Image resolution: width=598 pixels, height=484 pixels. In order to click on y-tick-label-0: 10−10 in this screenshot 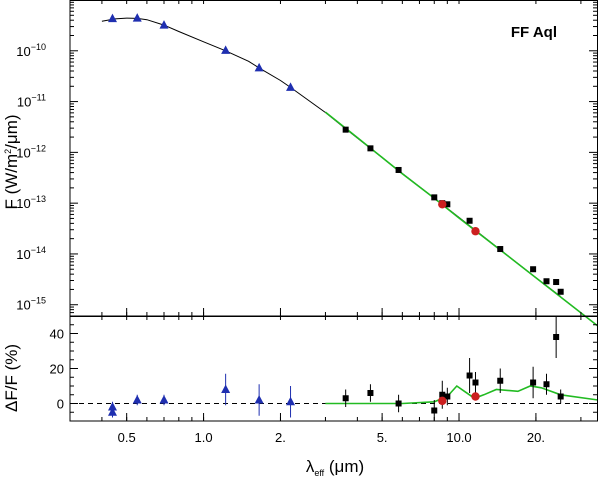, I will do `click(31, 50)`.